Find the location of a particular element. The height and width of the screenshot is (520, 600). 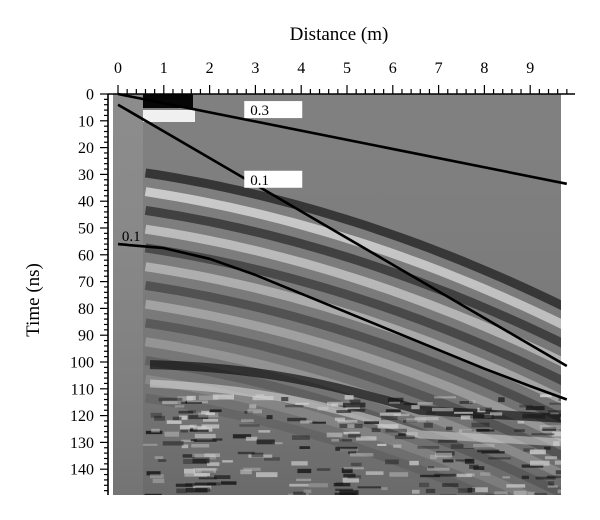

x-tick-label: 3 is located at coordinates (255, 68).